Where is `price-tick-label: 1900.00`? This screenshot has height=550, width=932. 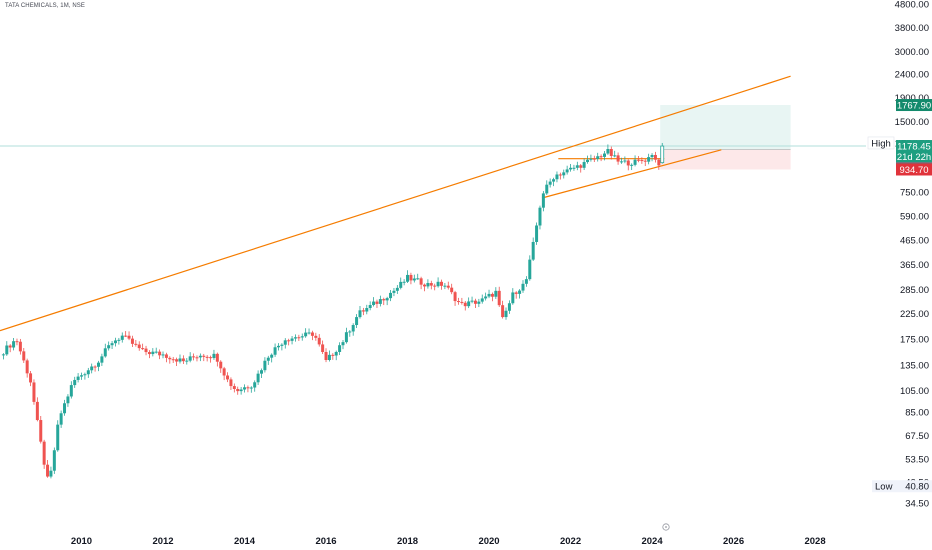
price-tick-label: 1900.00 is located at coordinates (912, 98).